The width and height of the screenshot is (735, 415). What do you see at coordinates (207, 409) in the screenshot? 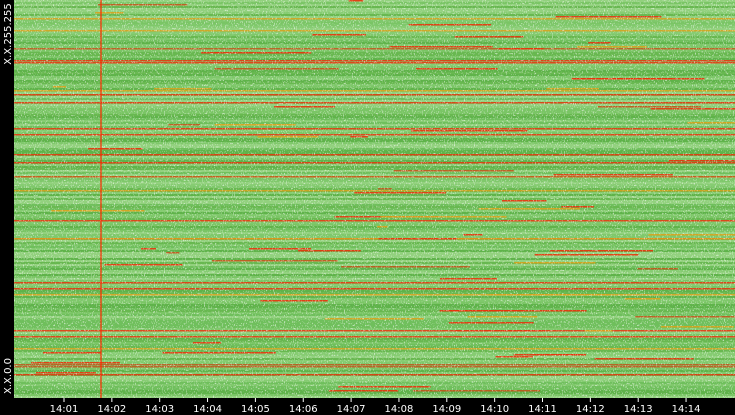
I see `x-tick-label: 14:04` at bounding box center [207, 409].